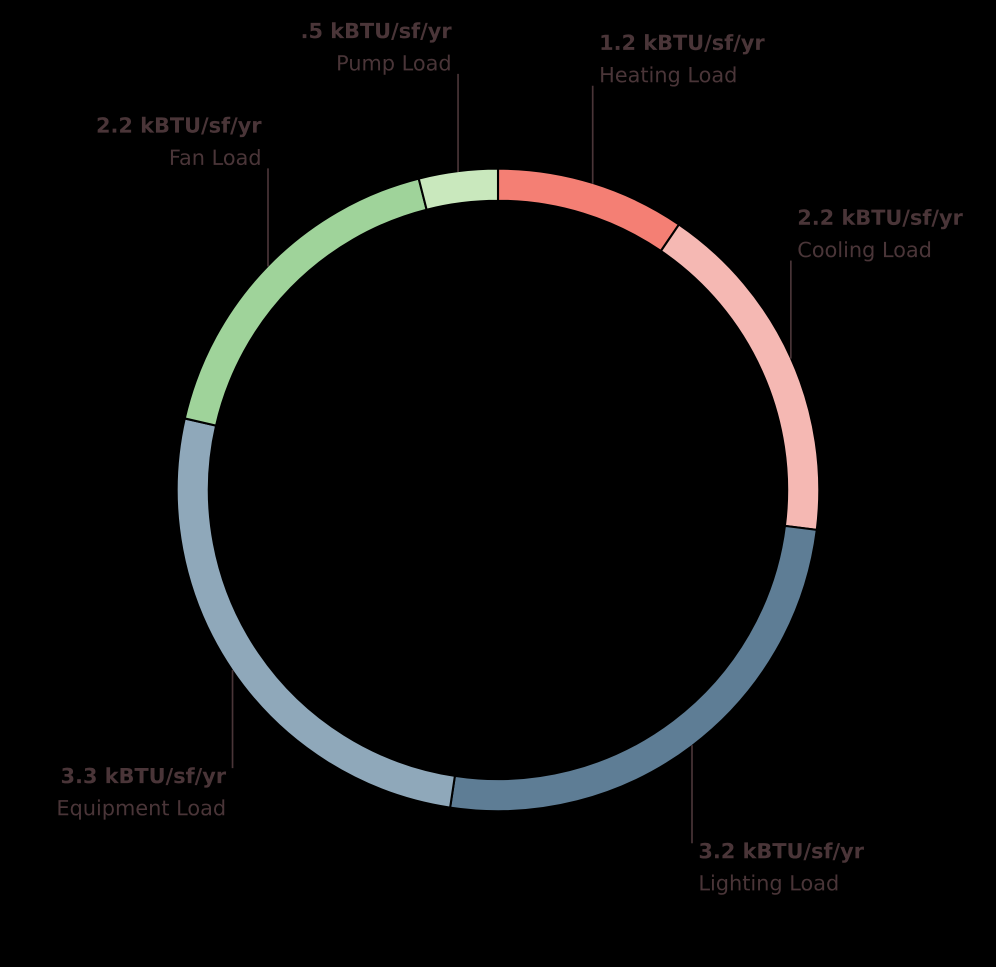 The image size is (996, 967). Describe the element at coordinates (668, 76) in the screenshot. I see `slice-label: Heating Load` at that location.